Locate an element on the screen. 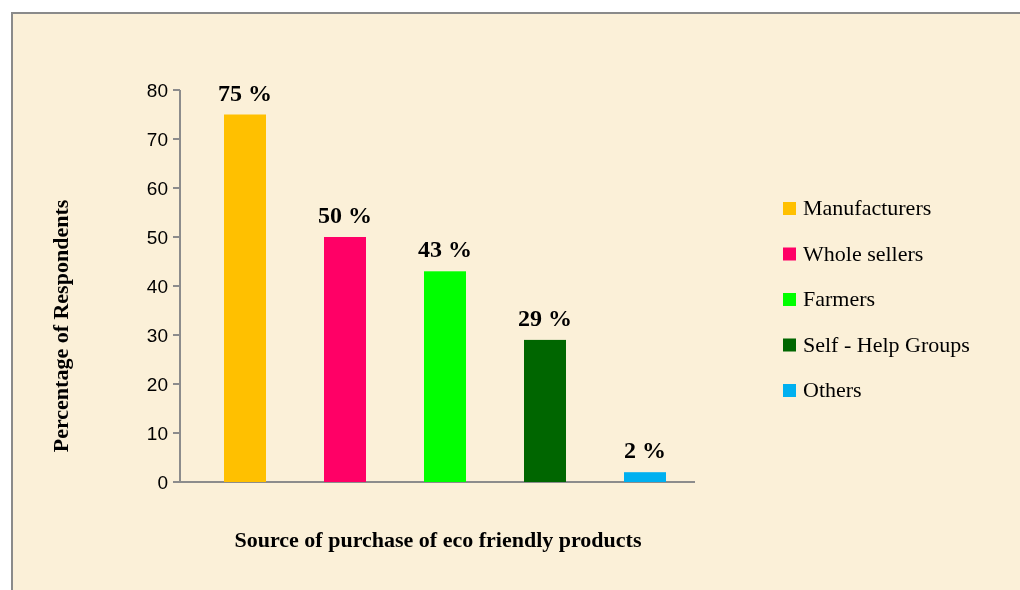 This screenshot has width=1020, height=590. y-tick-label: 70 is located at coordinates (157, 139).